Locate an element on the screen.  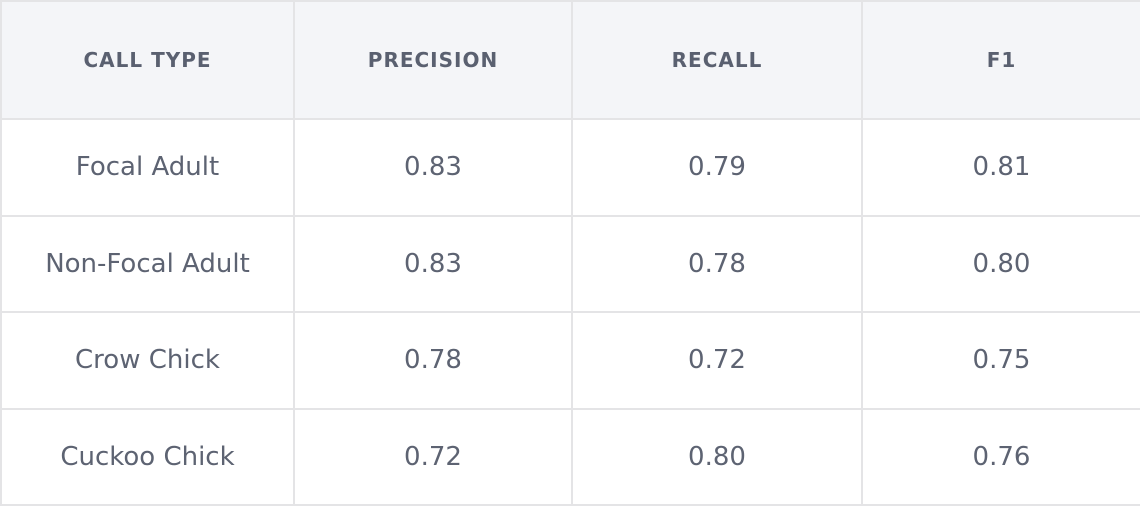
header-cell: CALL TYPE is located at coordinates (147, 60).